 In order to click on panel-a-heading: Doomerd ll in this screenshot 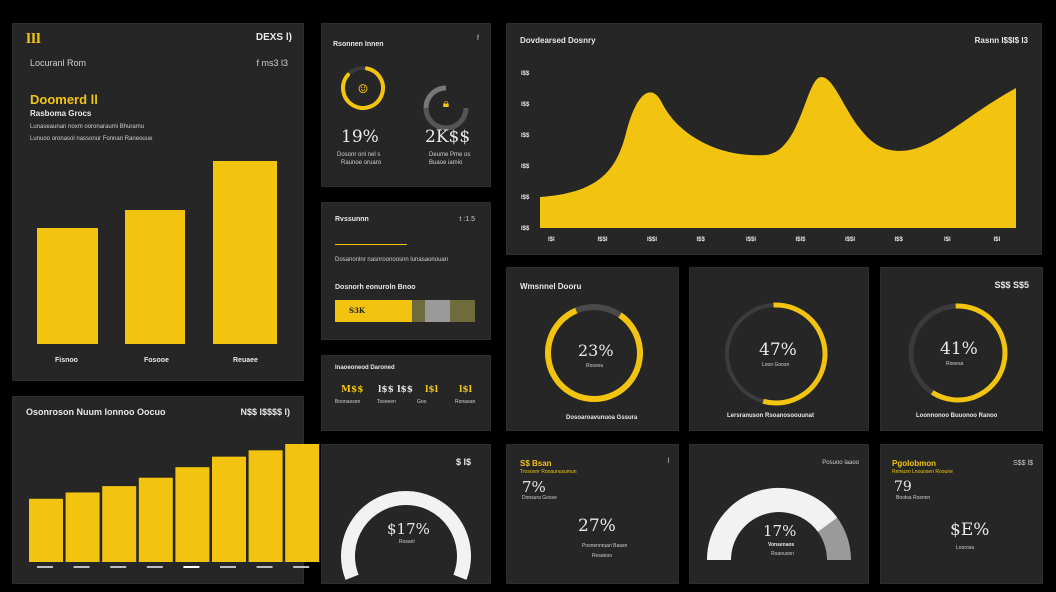, I will do `click(64, 99)`.